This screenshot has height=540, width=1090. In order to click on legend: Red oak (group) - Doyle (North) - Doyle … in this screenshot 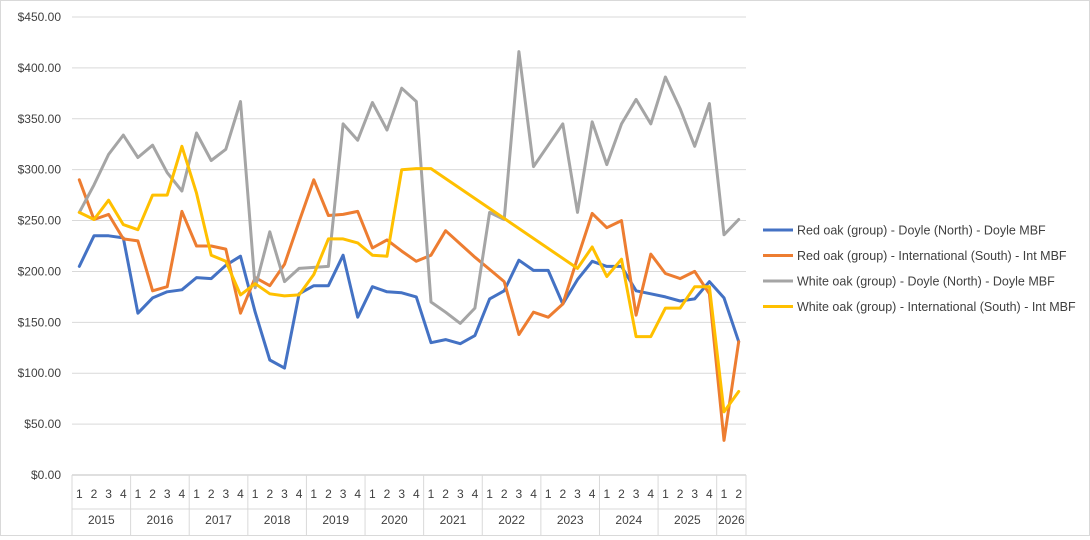, I will do `click(919, 269)`.